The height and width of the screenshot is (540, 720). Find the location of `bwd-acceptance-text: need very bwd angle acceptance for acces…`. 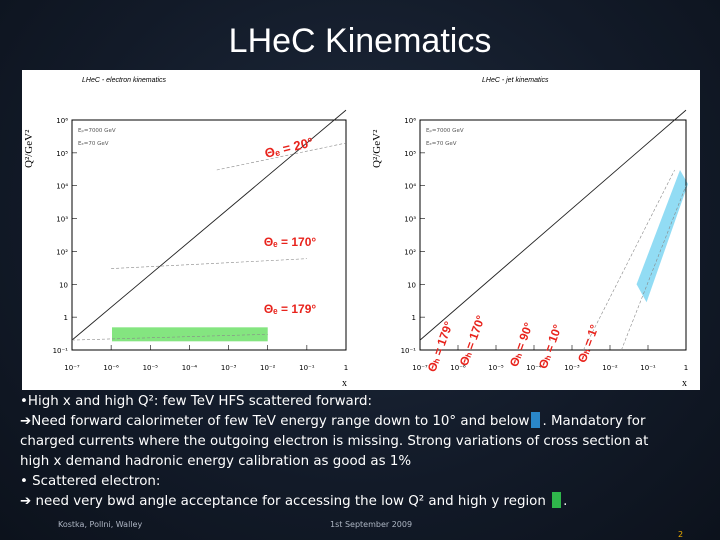

bwd-acceptance-text: need very bwd angle acceptance for acces… is located at coordinates (290, 501).